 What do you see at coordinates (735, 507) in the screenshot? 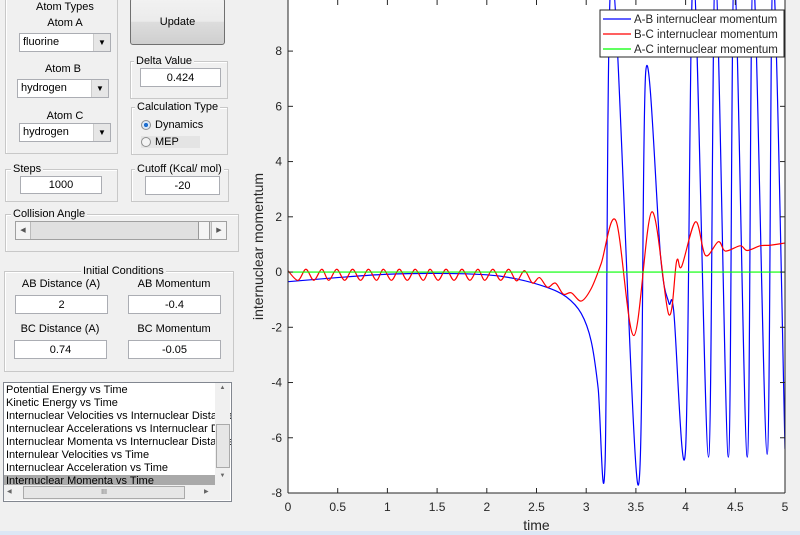
I see `x-tick-label: 4.5` at bounding box center [735, 507].